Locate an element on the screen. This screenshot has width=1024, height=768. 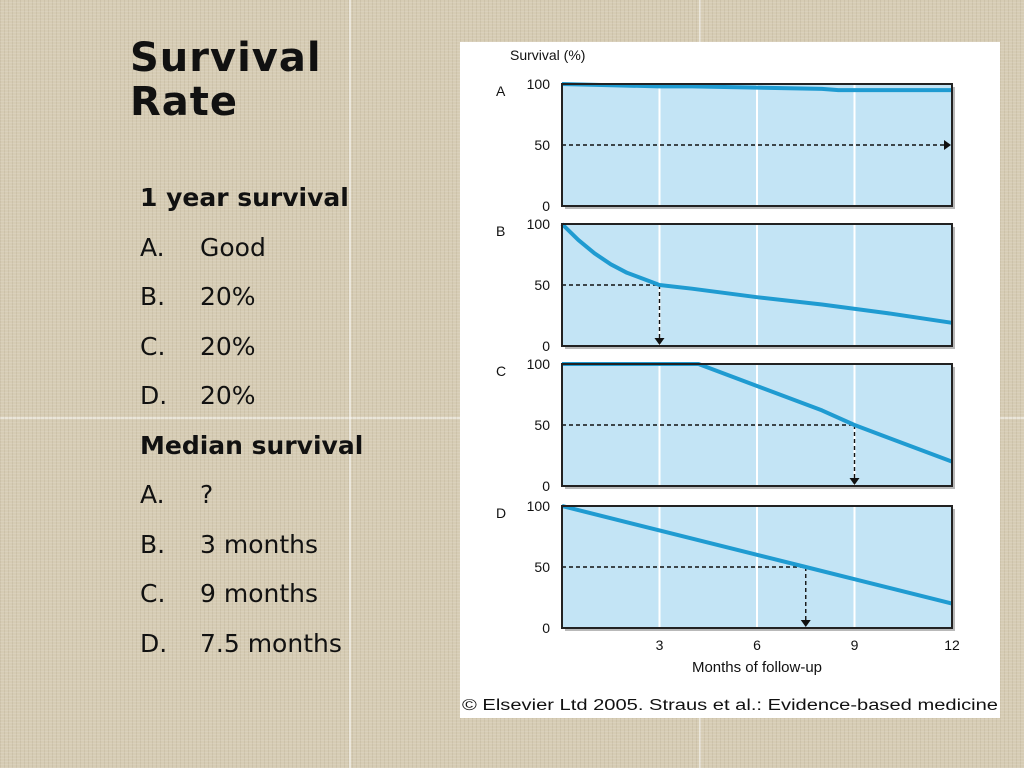
arrow-right-icon is located at coordinates (947, 145).